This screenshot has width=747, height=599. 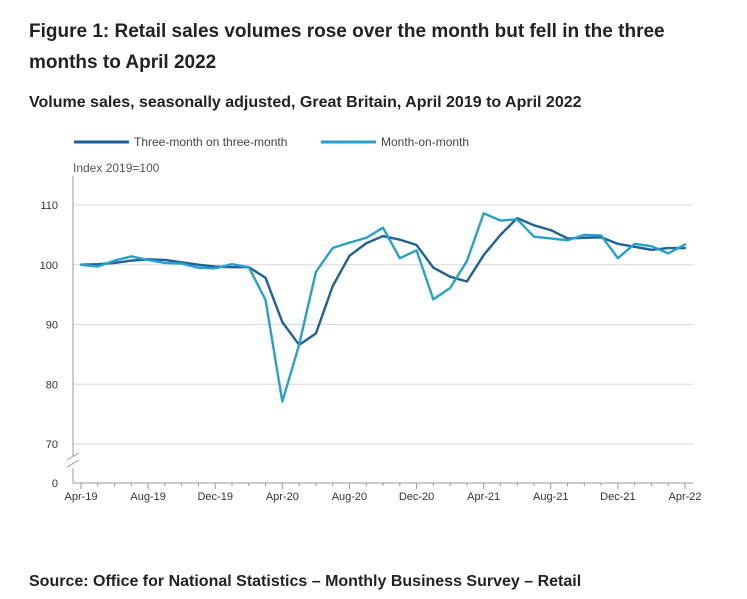 I want to click on axis-break-mark-lower, so click(x=73, y=463).